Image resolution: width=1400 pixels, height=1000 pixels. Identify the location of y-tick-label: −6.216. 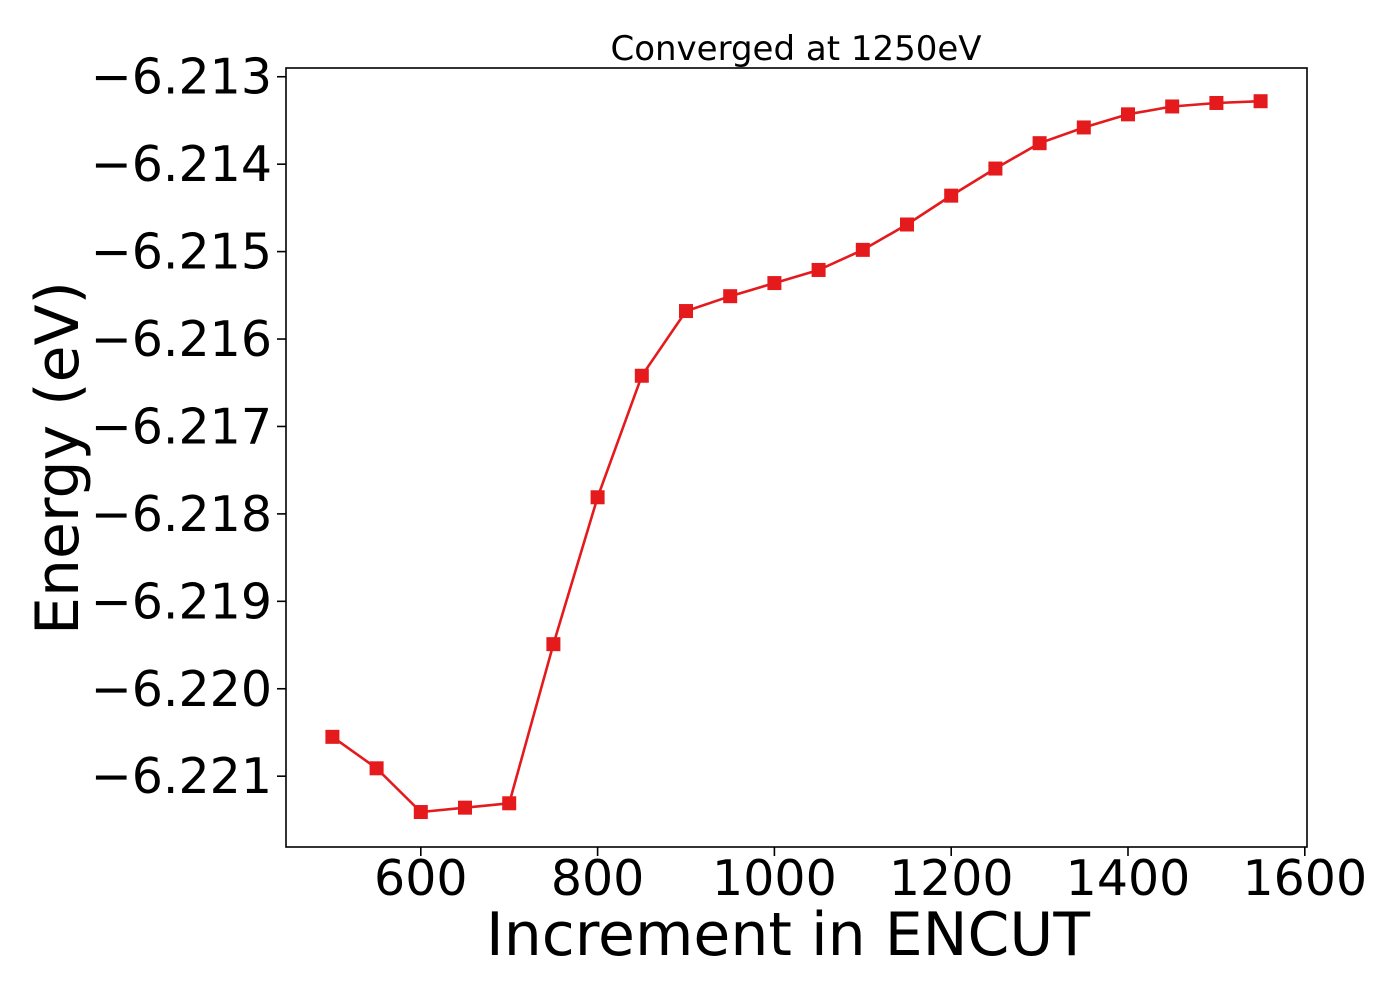
(181, 339).